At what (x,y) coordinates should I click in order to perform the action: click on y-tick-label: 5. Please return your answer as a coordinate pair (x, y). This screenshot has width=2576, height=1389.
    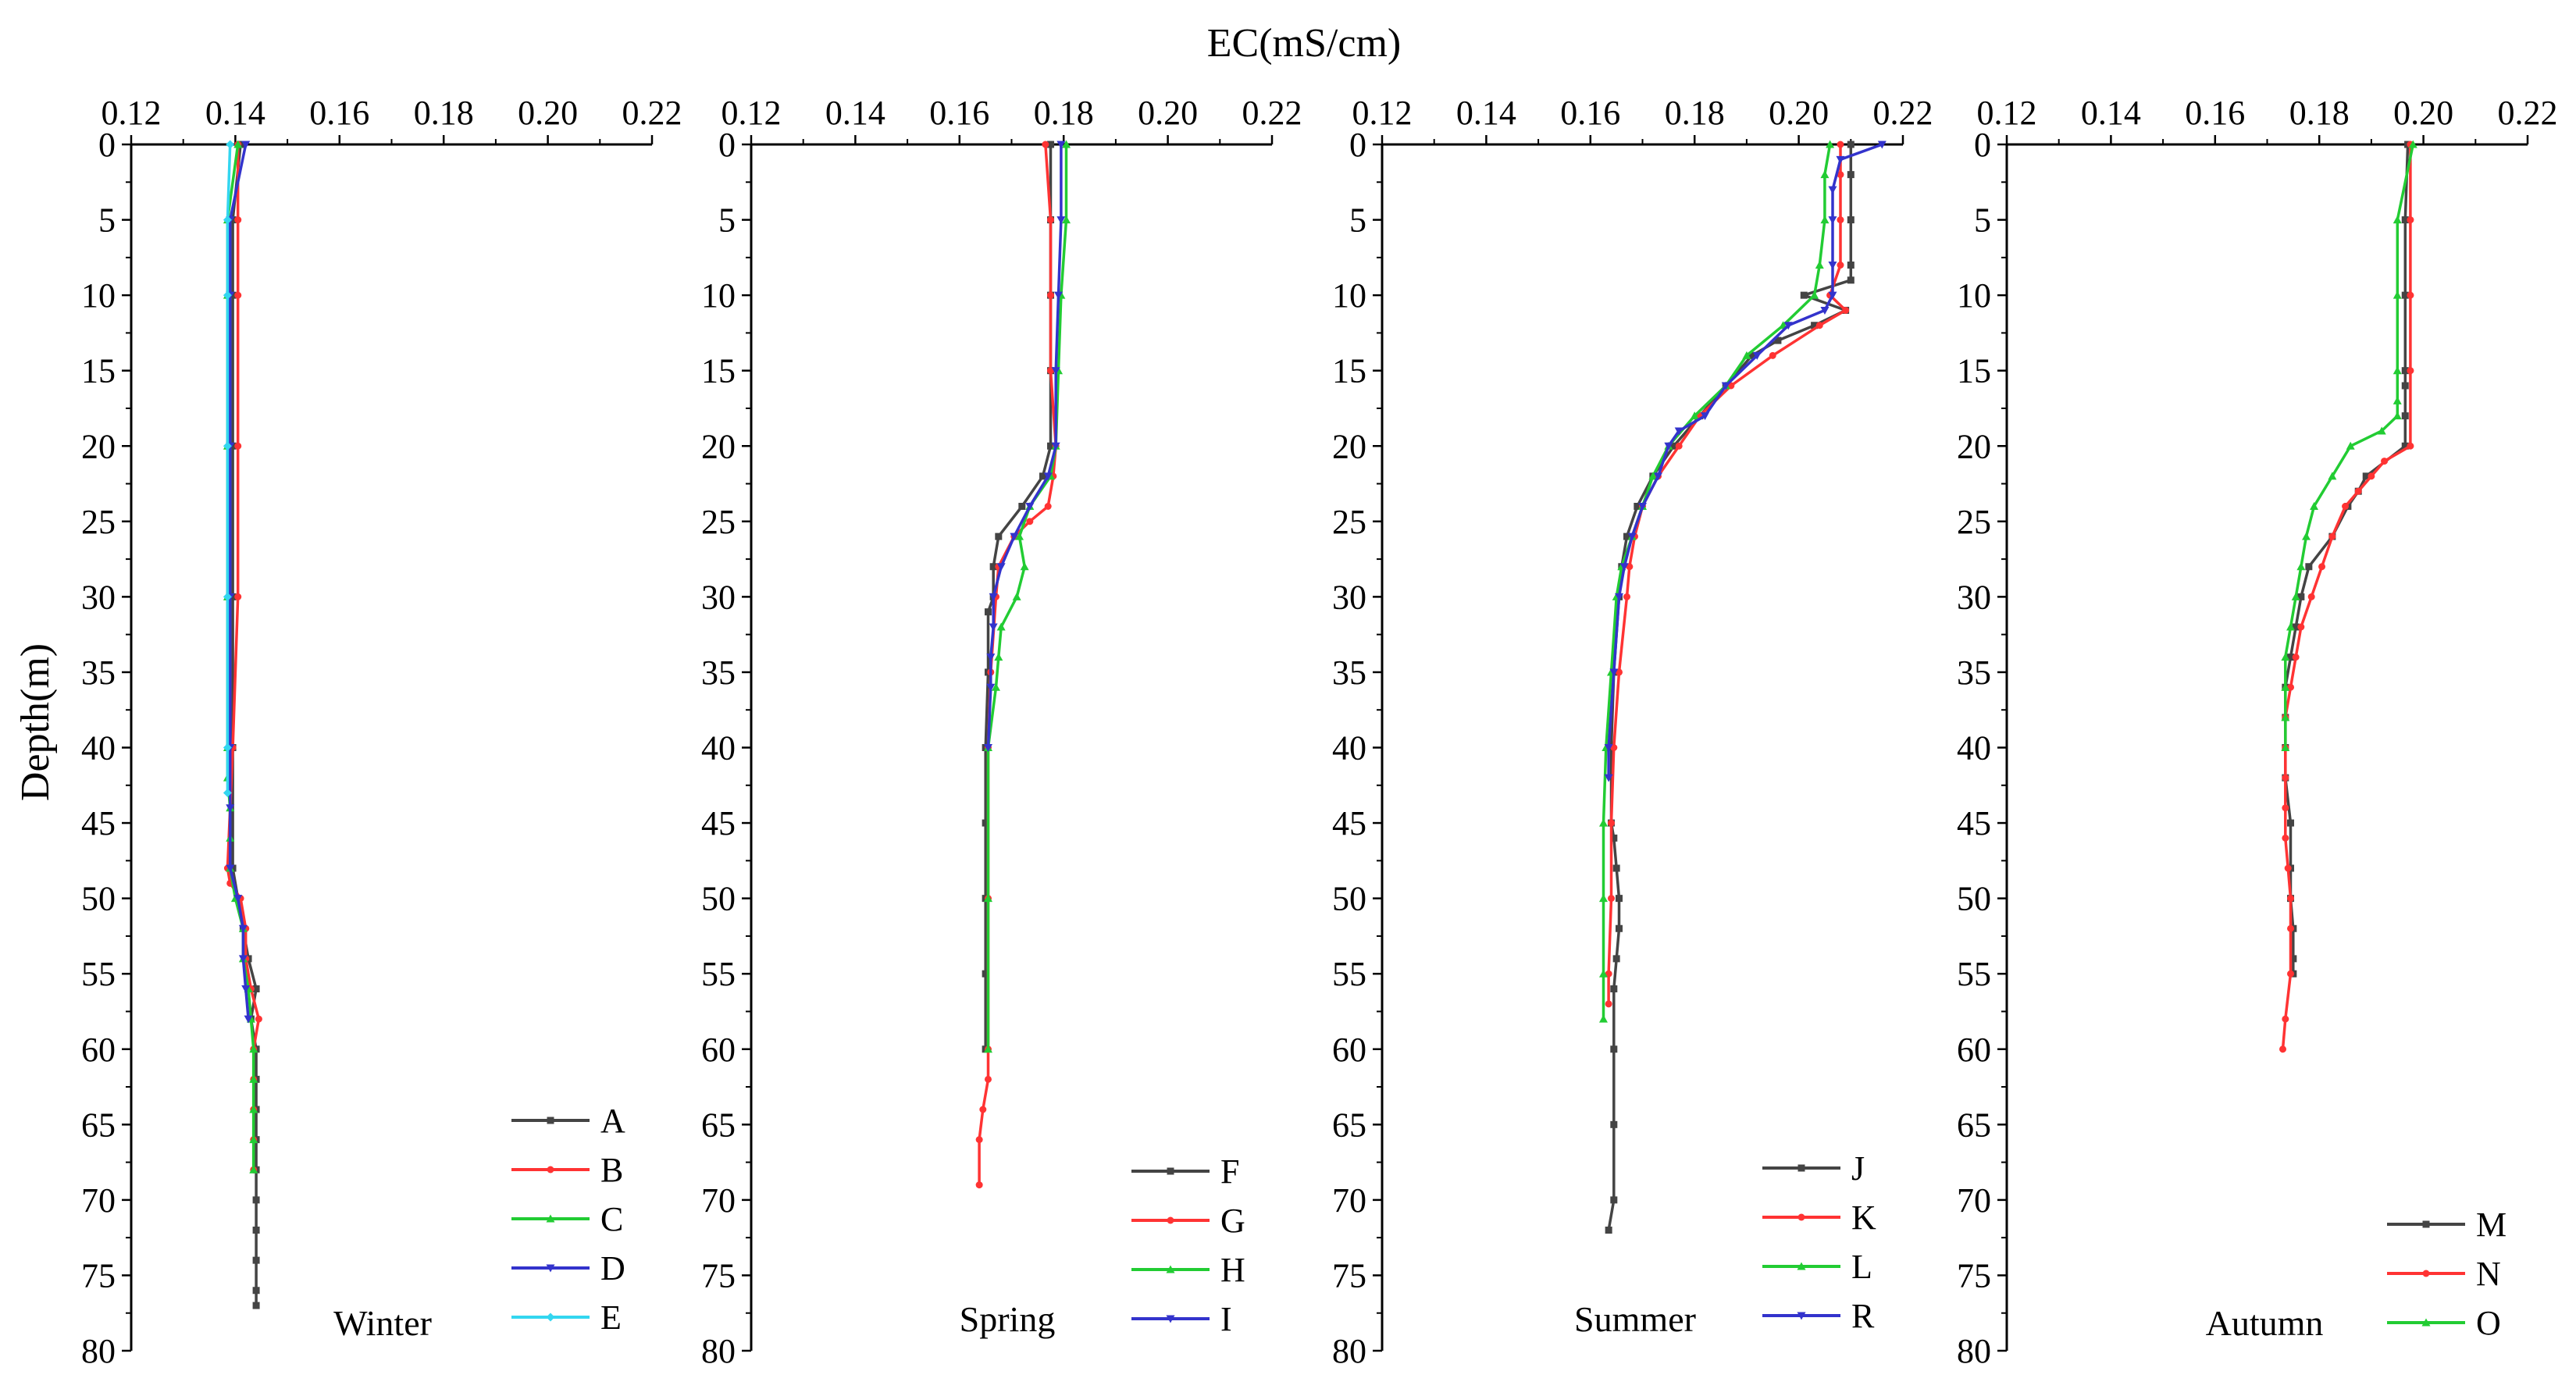
    Looking at the image, I should click on (107, 220).